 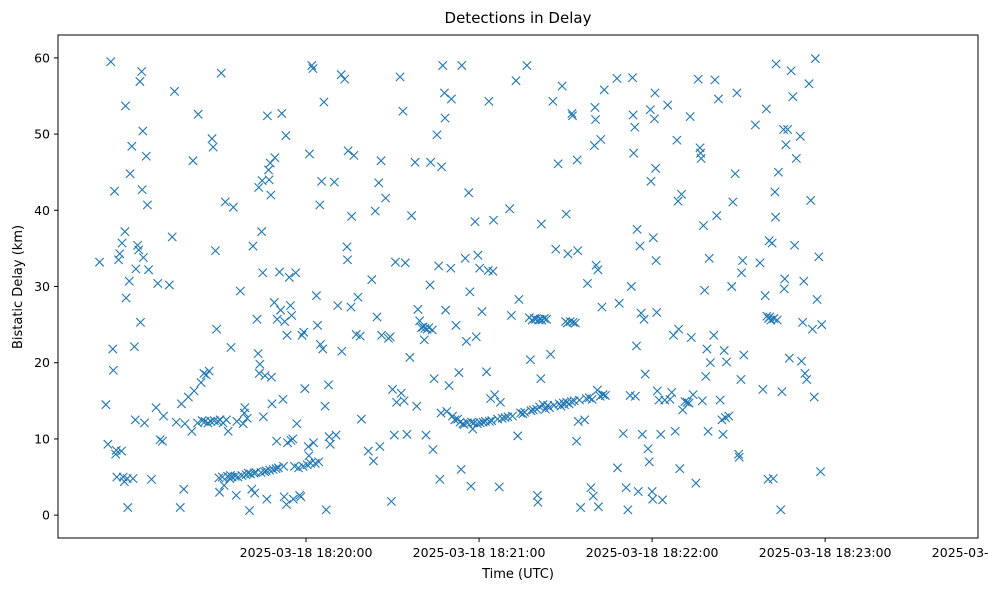 I want to click on x-axis-label: Time (UTC), so click(x=517, y=574).